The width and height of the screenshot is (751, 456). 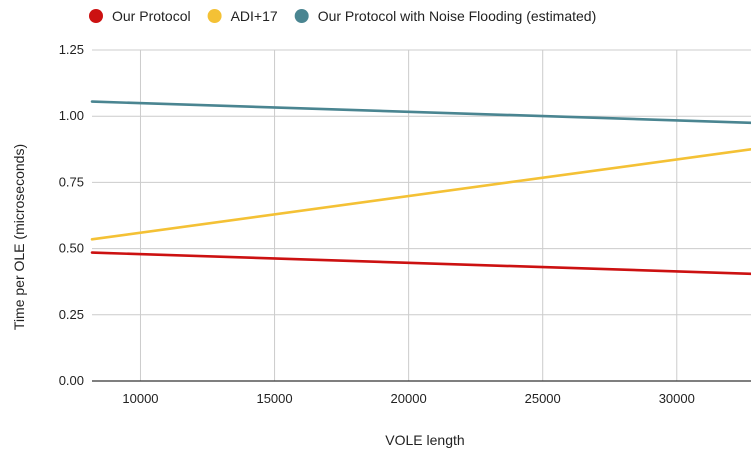 I want to click on series-line-our-protocol-with-noise-flooding-estimated, so click(x=420, y=112).